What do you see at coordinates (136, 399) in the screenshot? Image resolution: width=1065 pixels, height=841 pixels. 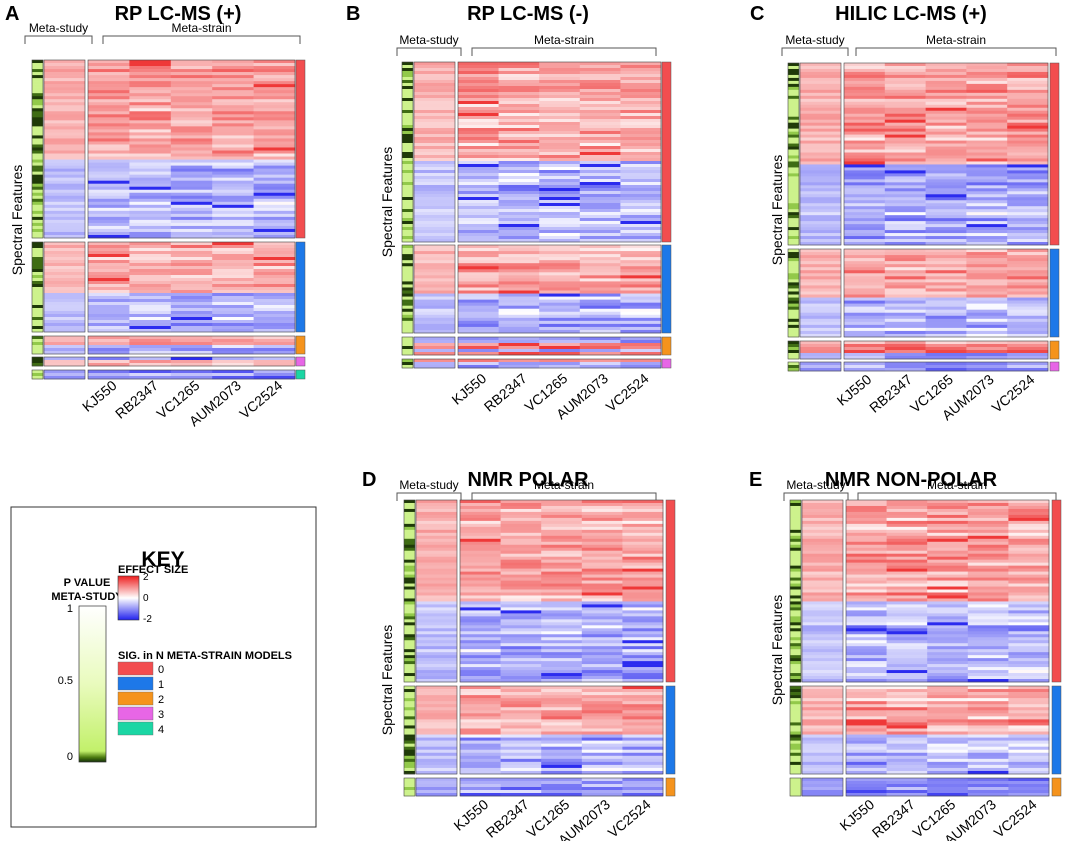 I see `column-label: RB2347` at bounding box center [136, 399].